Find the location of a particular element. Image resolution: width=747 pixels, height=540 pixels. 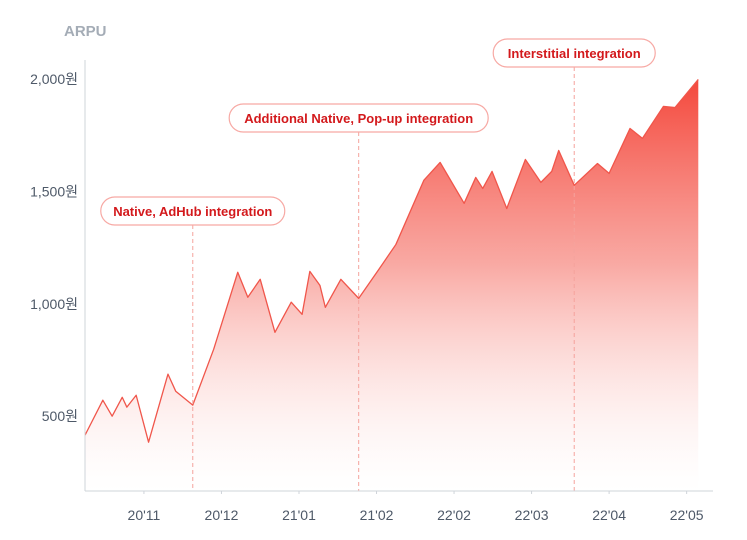

annotation-text: Native, AdHub integration is located at coordinates (192, 211).